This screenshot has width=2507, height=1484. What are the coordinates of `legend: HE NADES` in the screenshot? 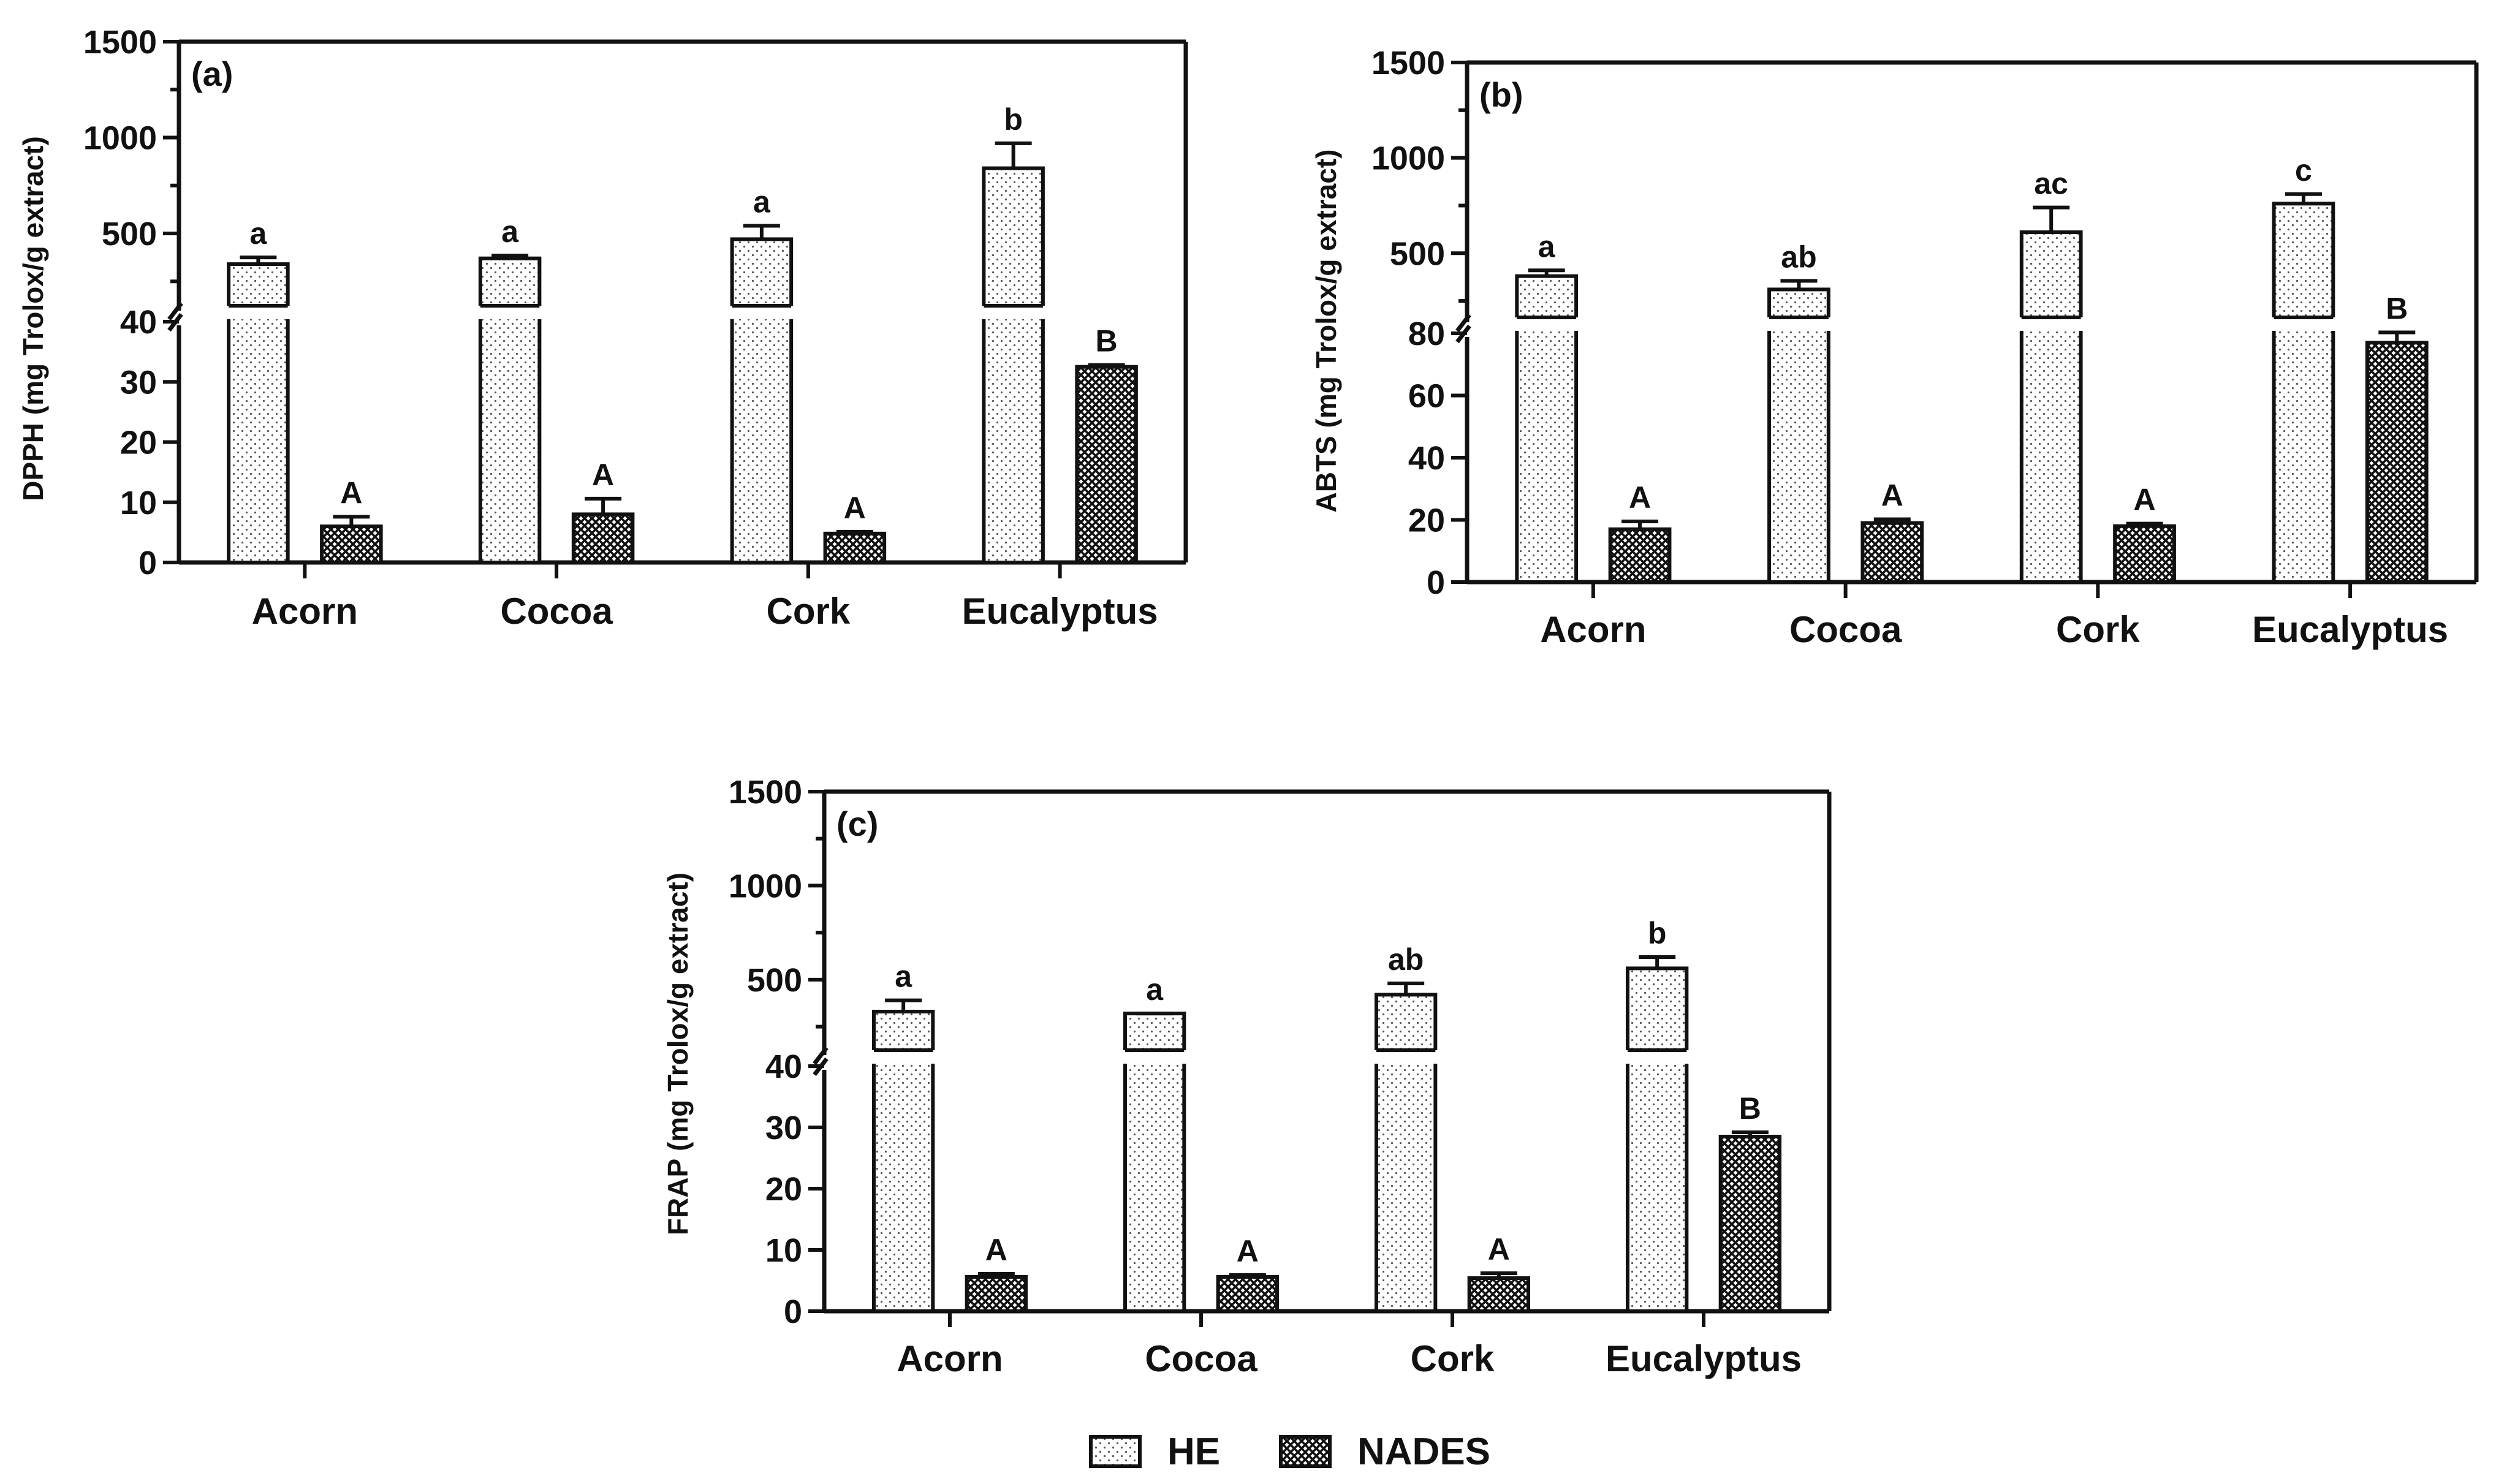 It's located at (1289, 1452).